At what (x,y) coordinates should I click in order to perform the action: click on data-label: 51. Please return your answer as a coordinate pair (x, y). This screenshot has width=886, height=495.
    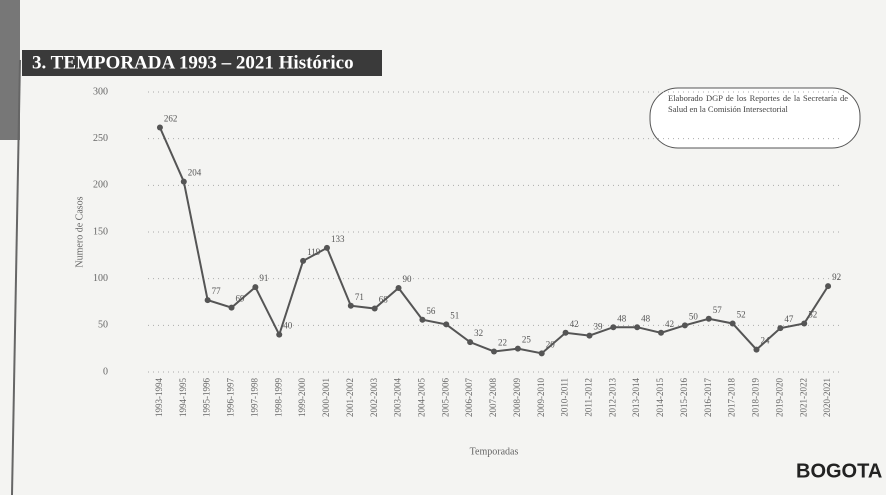
    Looking at the image, I should click on (454, 315).